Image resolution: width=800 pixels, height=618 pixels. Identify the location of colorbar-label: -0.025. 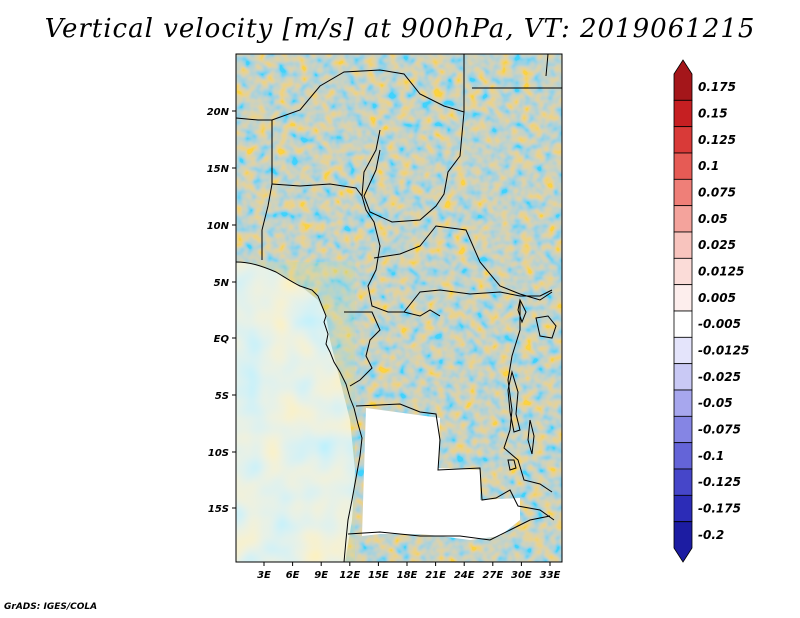
(719, 377).